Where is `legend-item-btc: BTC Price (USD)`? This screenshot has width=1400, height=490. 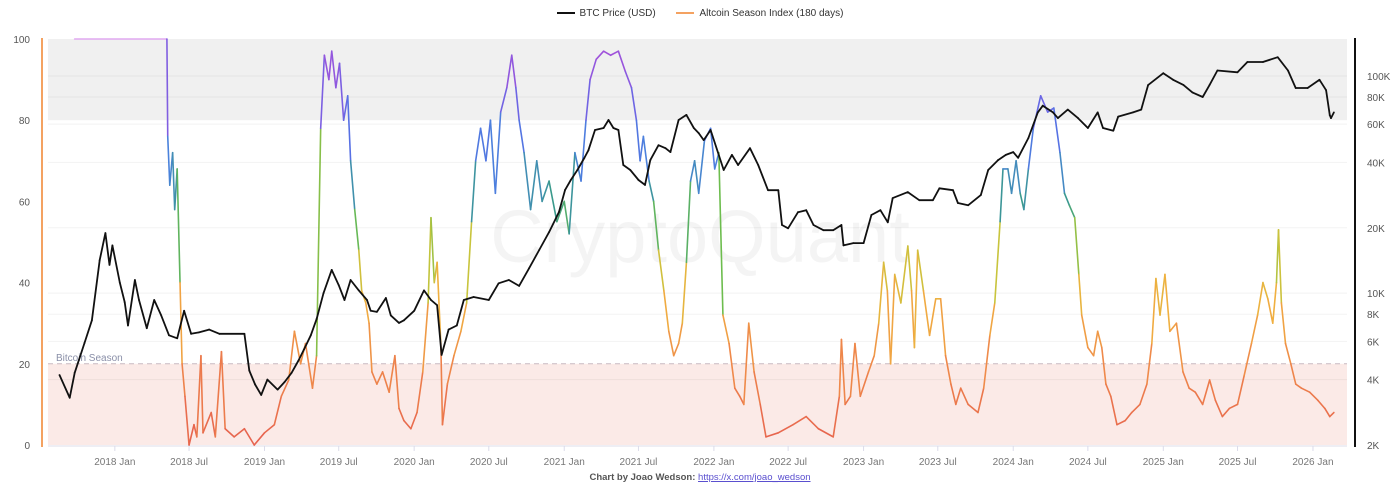
legend-item-btc: BTC Price (USD) is located at coordinates (606, 13).